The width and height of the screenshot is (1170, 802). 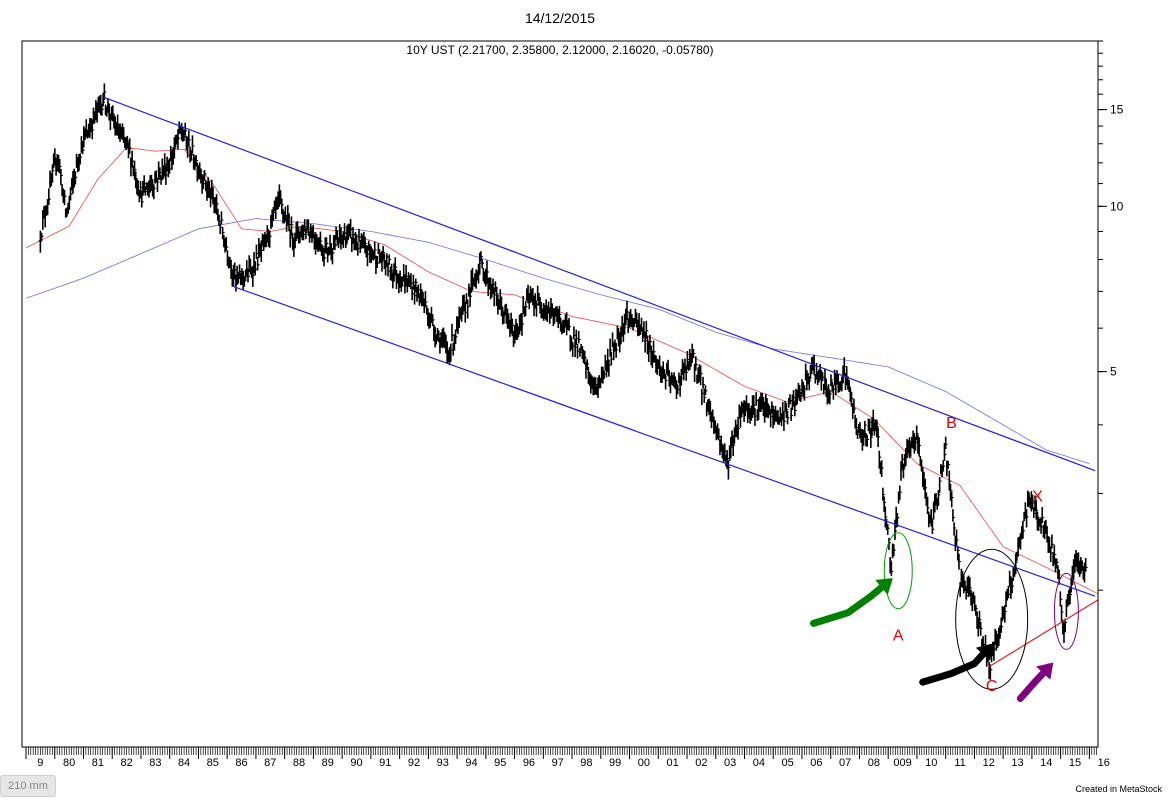 I want to click on wave-label: C, so click(x=992, y=686).